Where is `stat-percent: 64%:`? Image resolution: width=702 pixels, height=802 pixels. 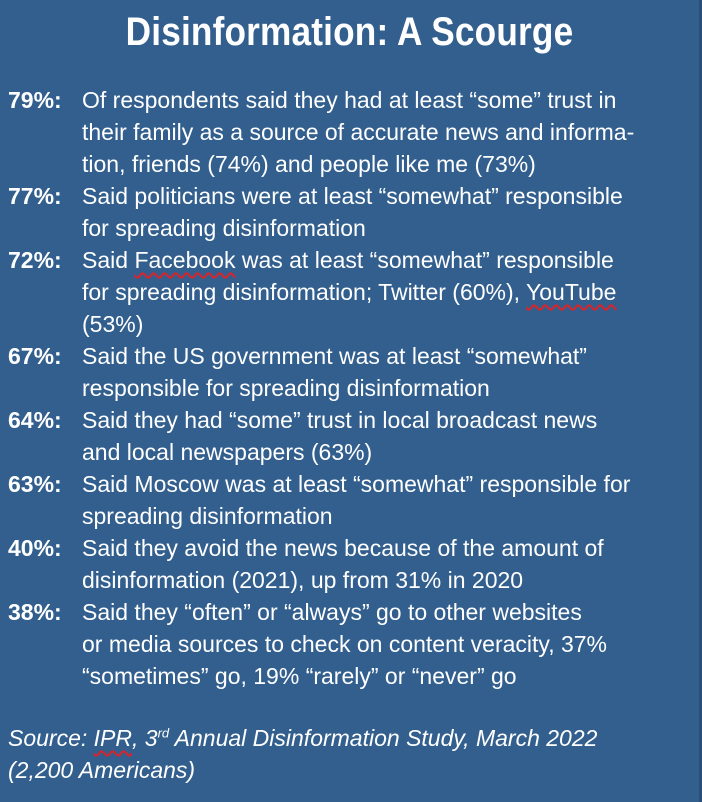 stat-percent: 64%: is located at coordinates (35, 420).